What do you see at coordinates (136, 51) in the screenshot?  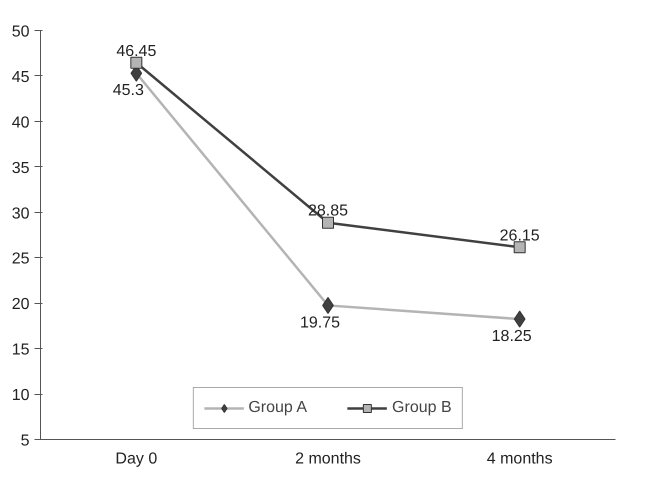 I see `data-label: 46.45` at bounding box center [136, 51].